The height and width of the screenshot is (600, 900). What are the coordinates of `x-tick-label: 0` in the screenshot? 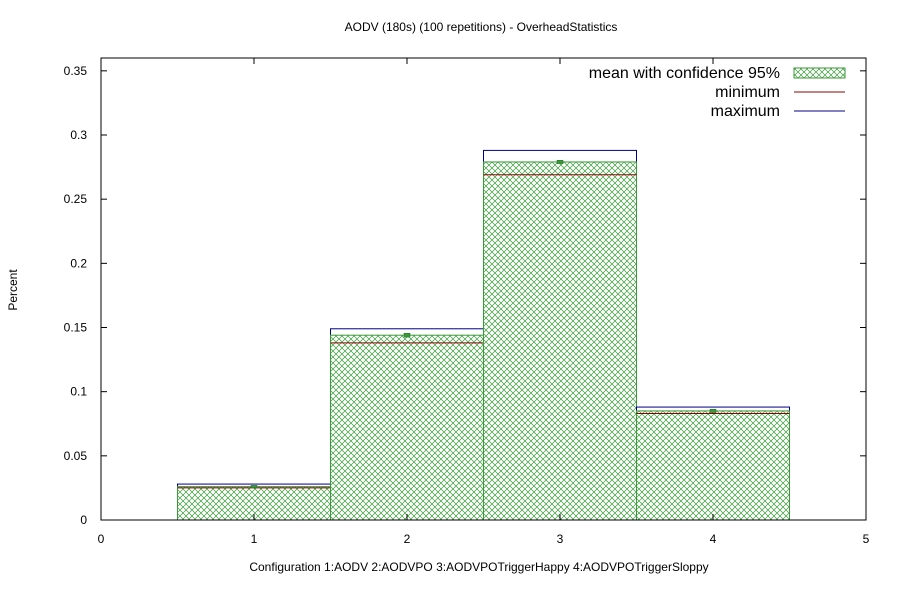 It's located at (101, 539).